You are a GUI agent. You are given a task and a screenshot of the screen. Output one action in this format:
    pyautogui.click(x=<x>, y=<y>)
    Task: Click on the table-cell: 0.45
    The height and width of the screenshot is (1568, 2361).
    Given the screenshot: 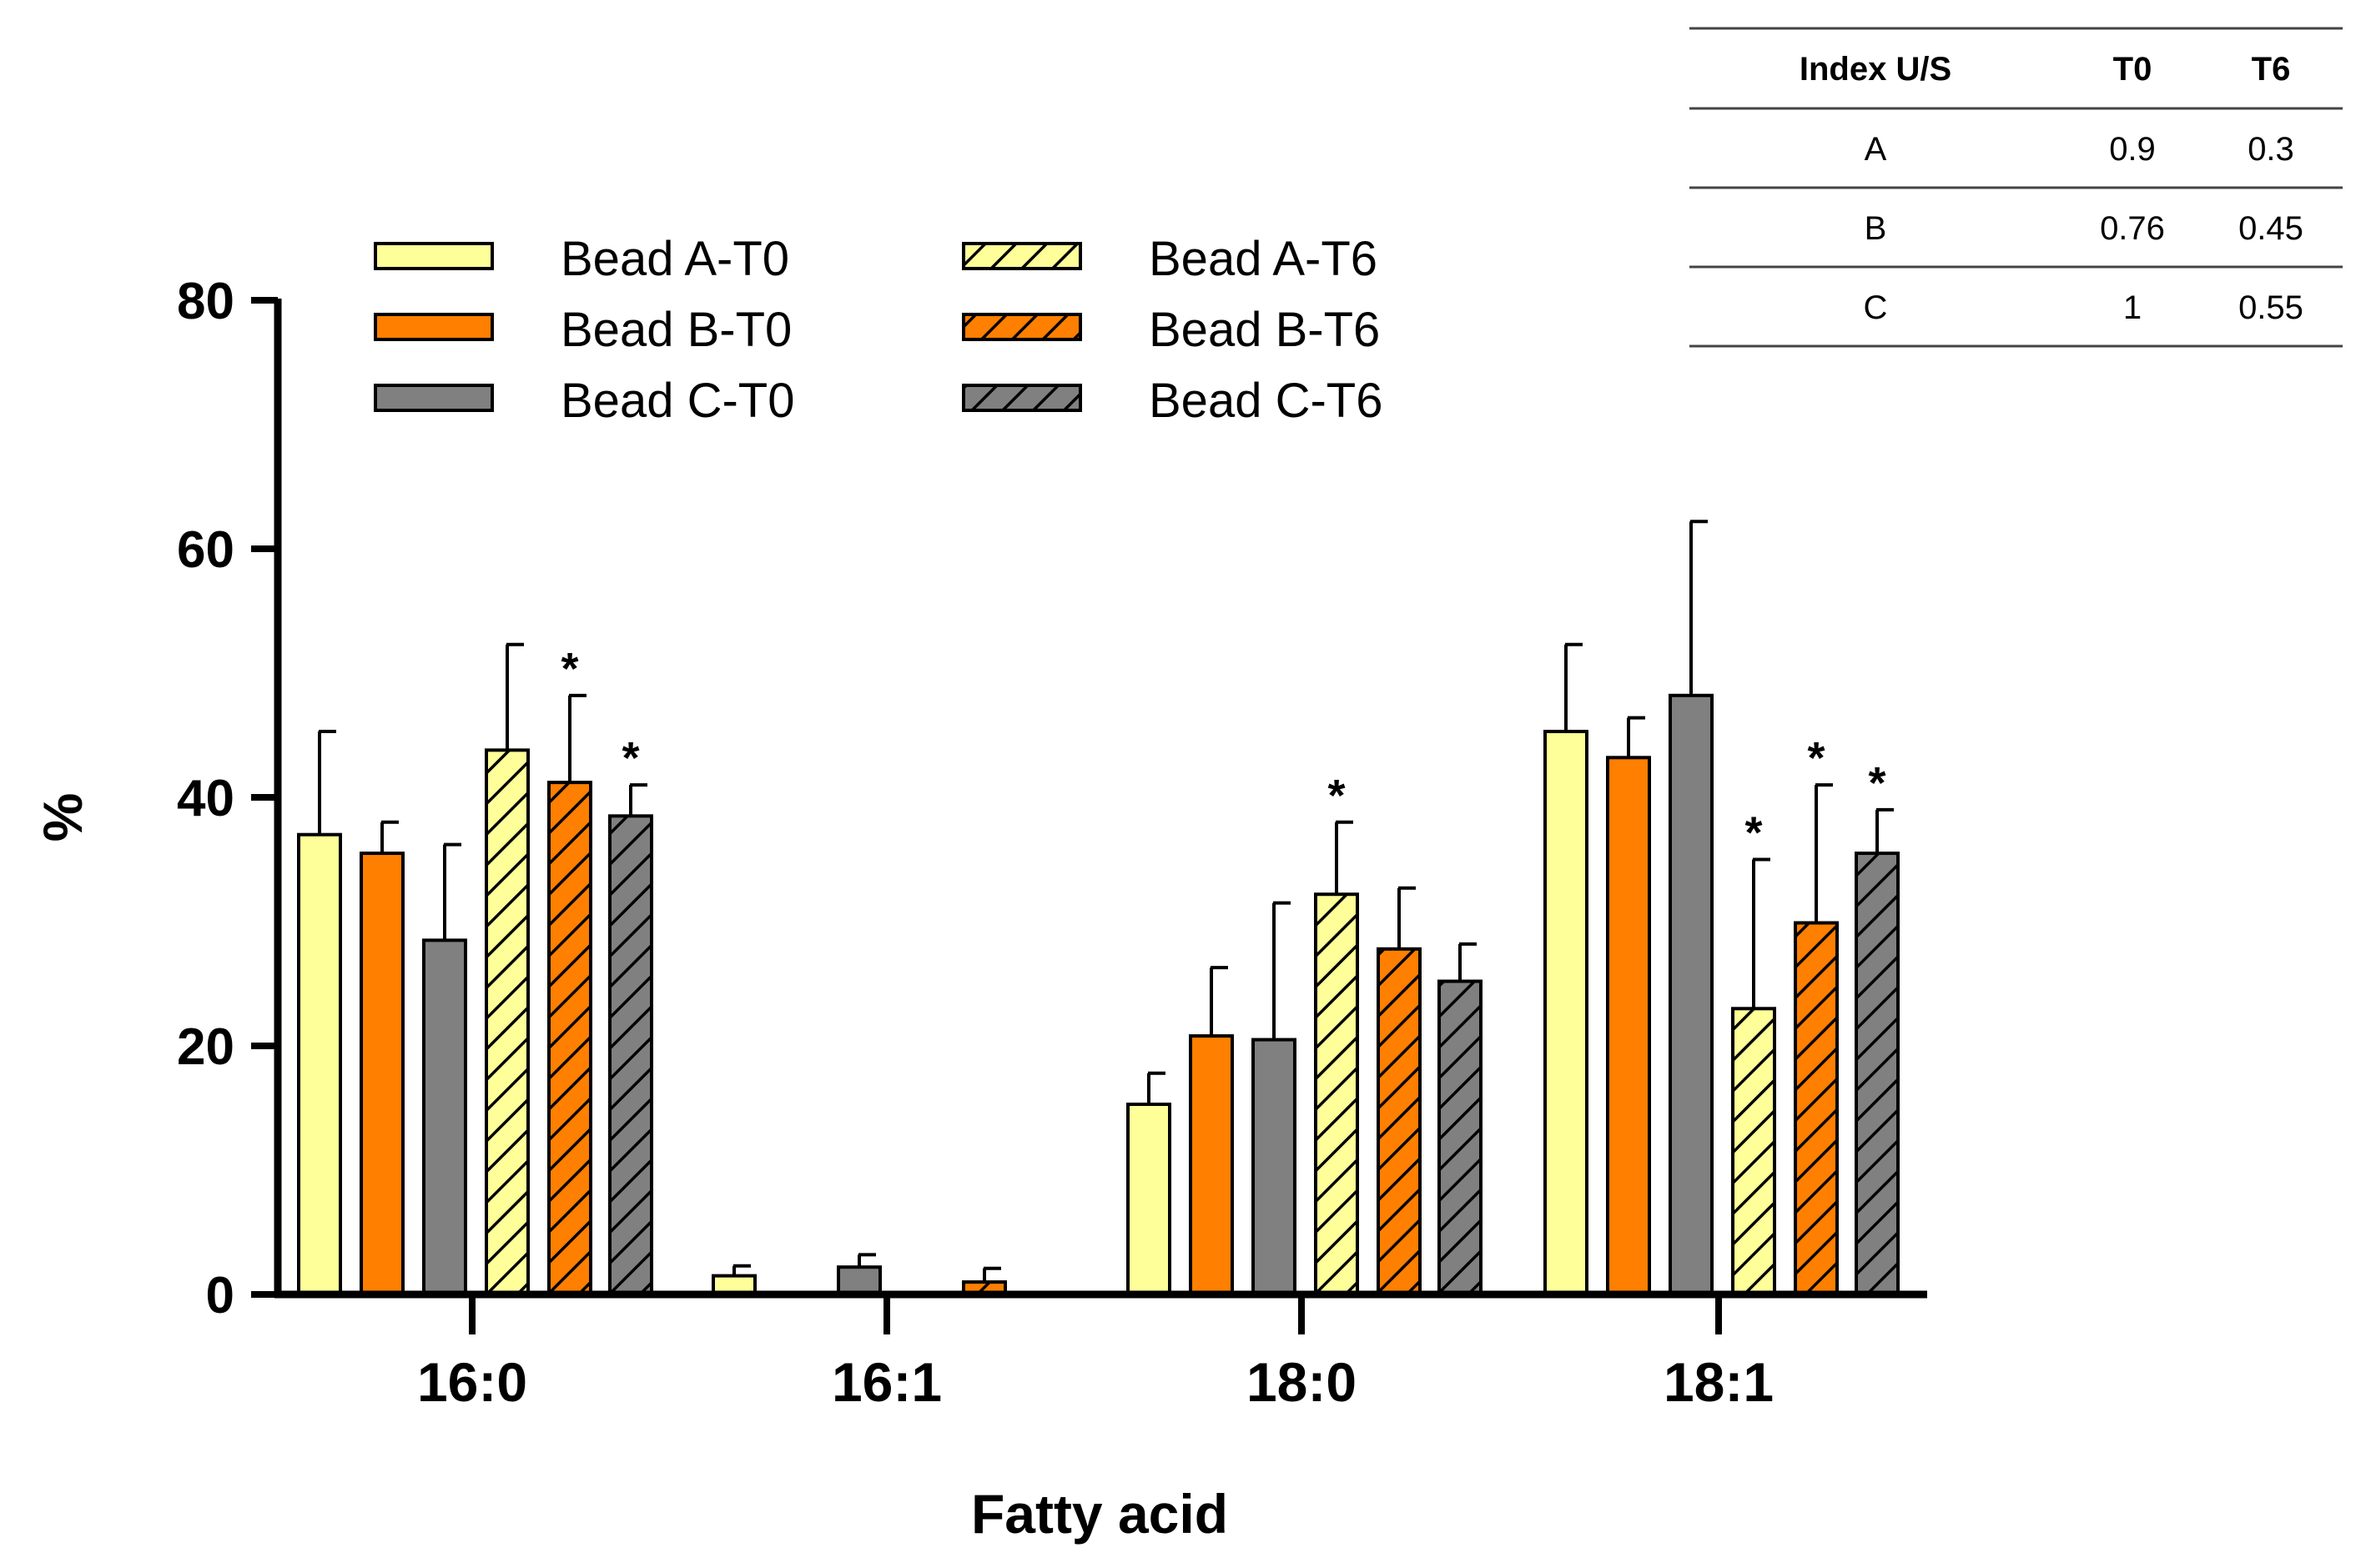 What is the action you would take?
    pyautogui.click(x=2270, y=229)
    